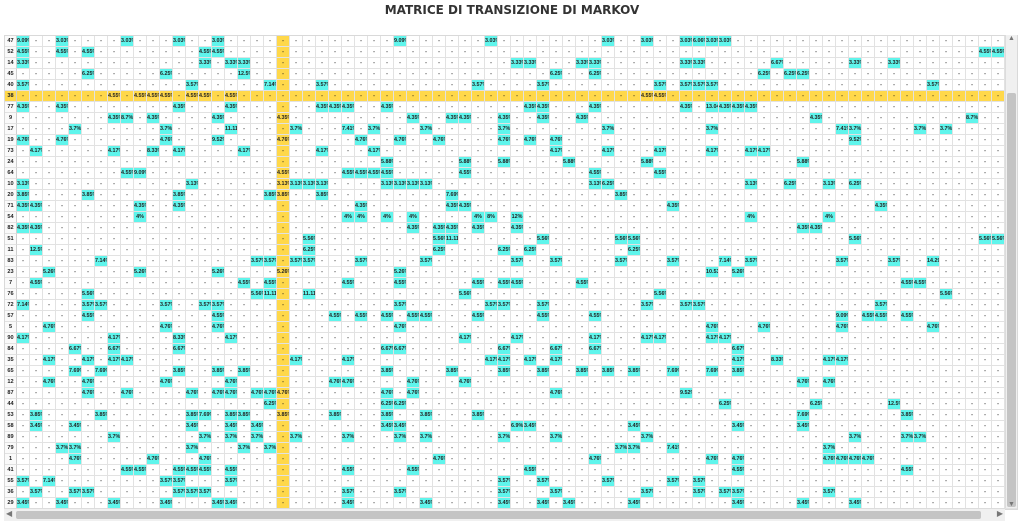 The image size is (1024, 531). Describe the element at coordinates (11, 107) in the screenshot. I see `row-label: 77` at that location.